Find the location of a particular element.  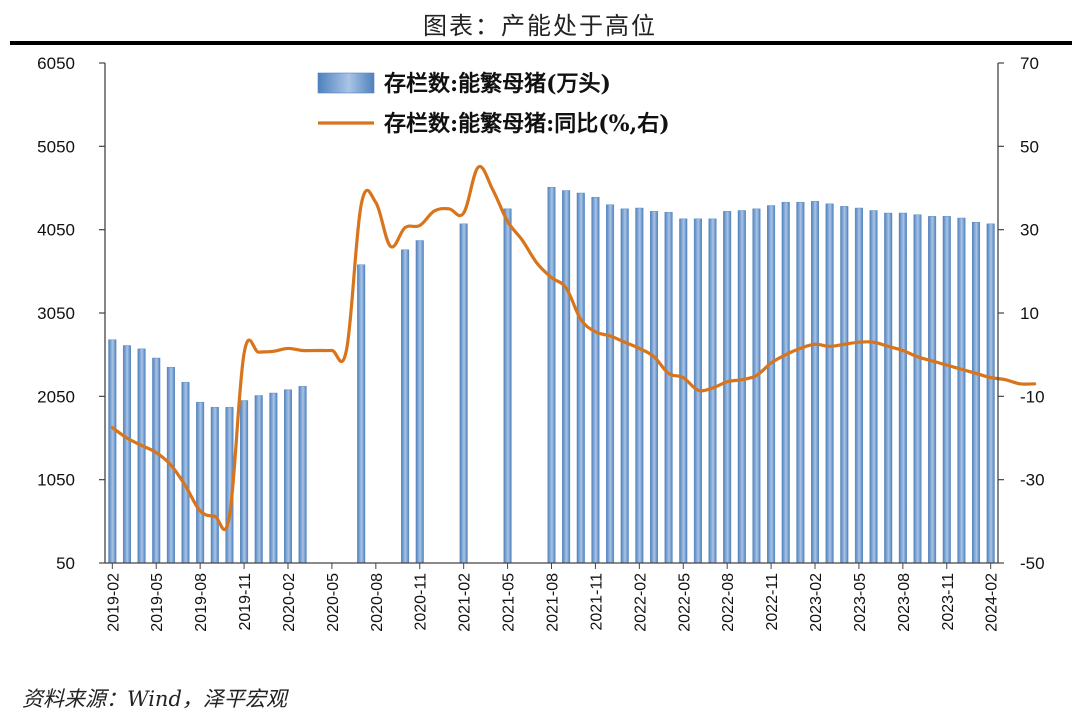

x-tick-label: 2022-11 is located at coordinates (772, 602).